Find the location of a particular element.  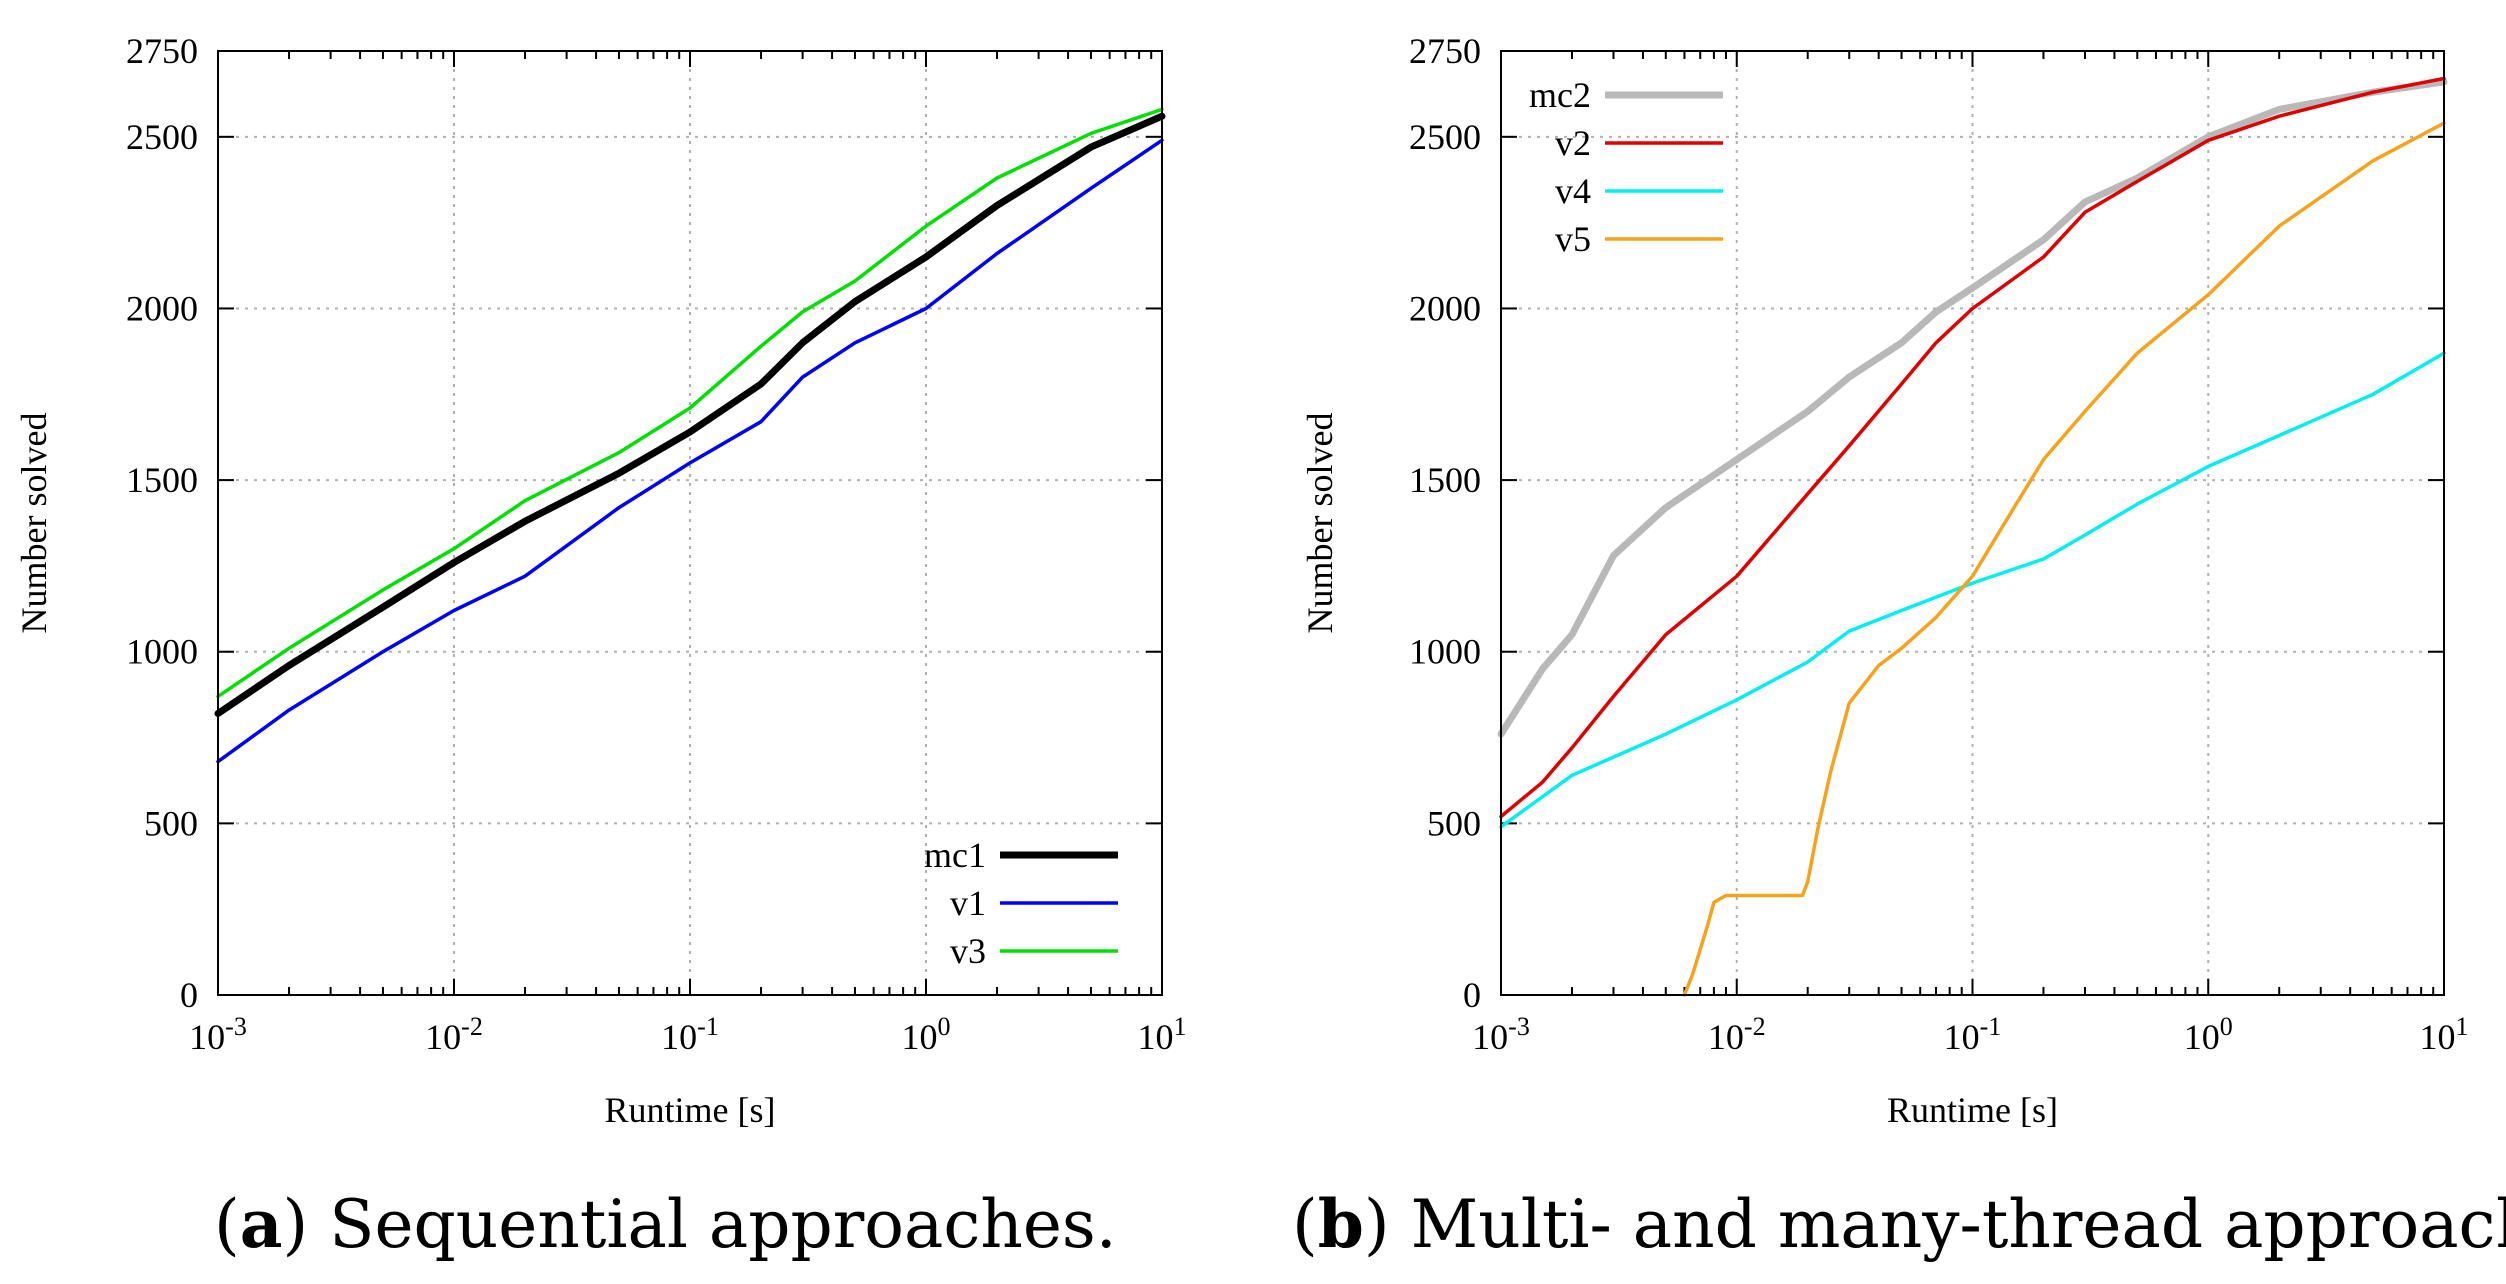

legend-label-mc2: mc2 is located at coordinates (1560, 95).